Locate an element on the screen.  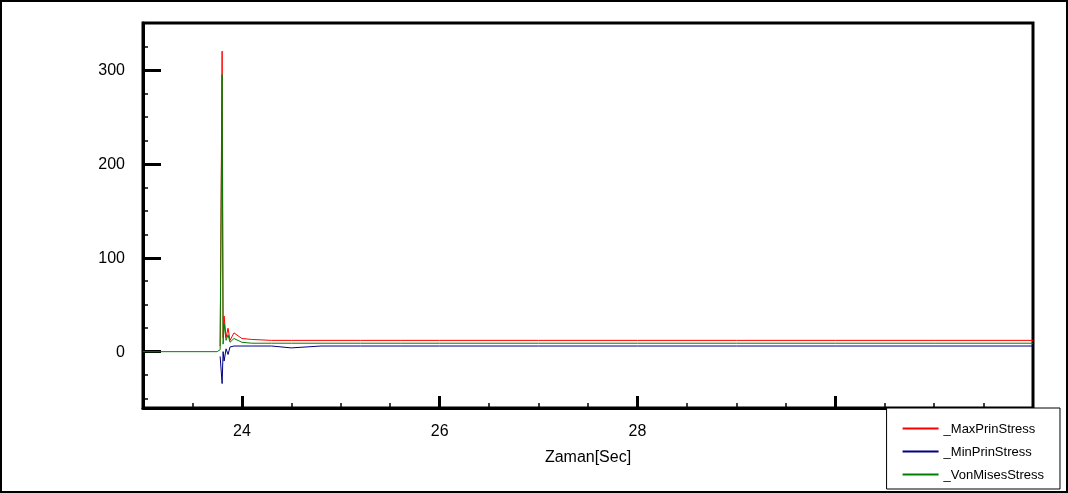
y-tick-label: 0 is located at coordinates (121, 352).